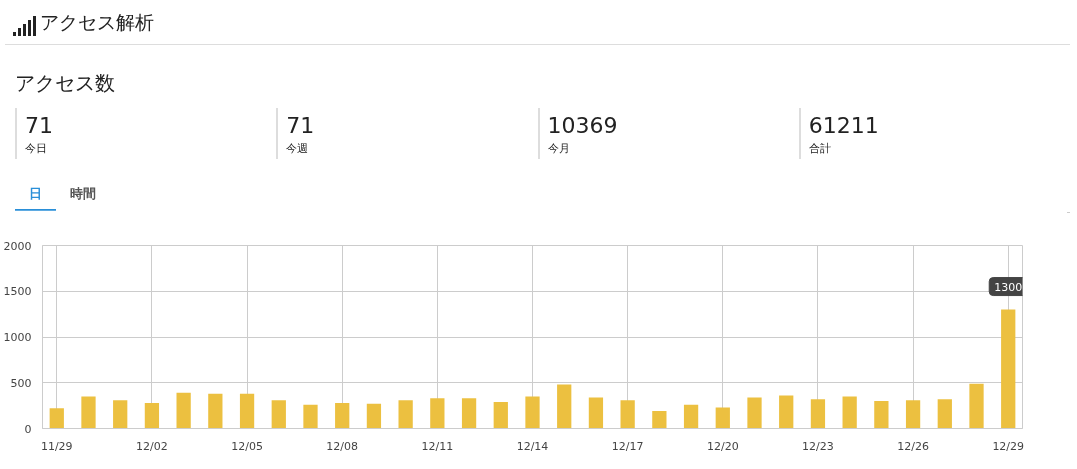  I want to click on y-tick-label: 2000, so click(17, 246).